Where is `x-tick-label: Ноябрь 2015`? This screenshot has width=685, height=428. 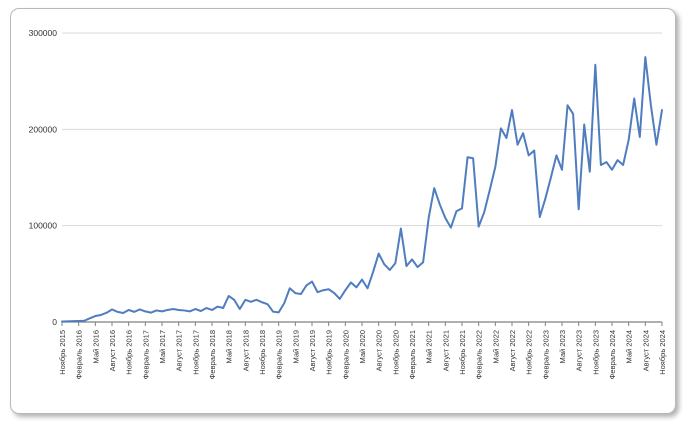
x-tick-label: Ноябрь 2015 is located at coordinates (62, 352).